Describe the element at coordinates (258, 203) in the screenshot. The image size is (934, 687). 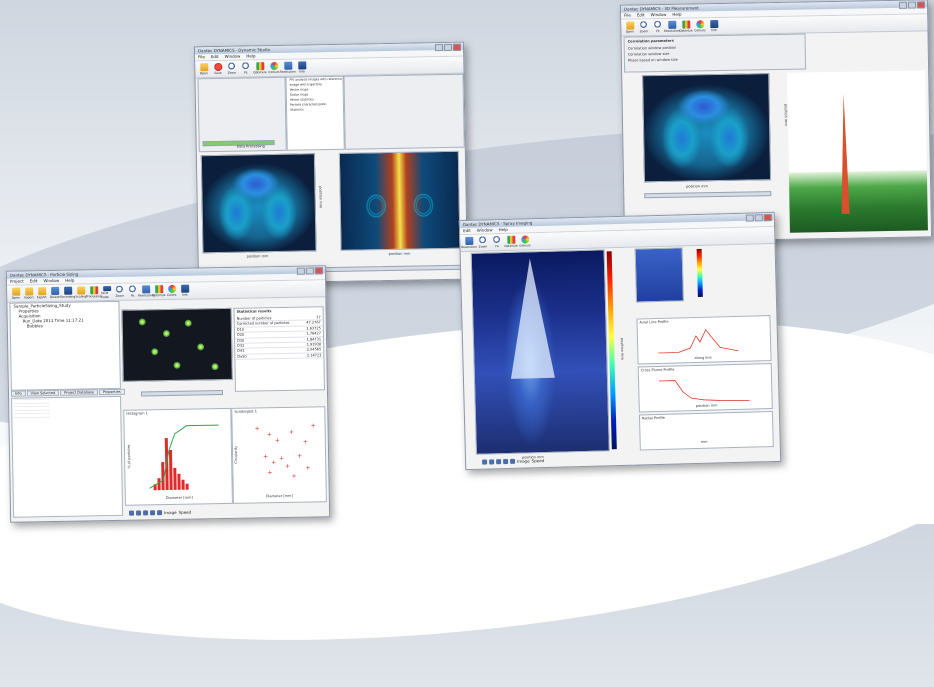
I see `vector-image-left` at that location.